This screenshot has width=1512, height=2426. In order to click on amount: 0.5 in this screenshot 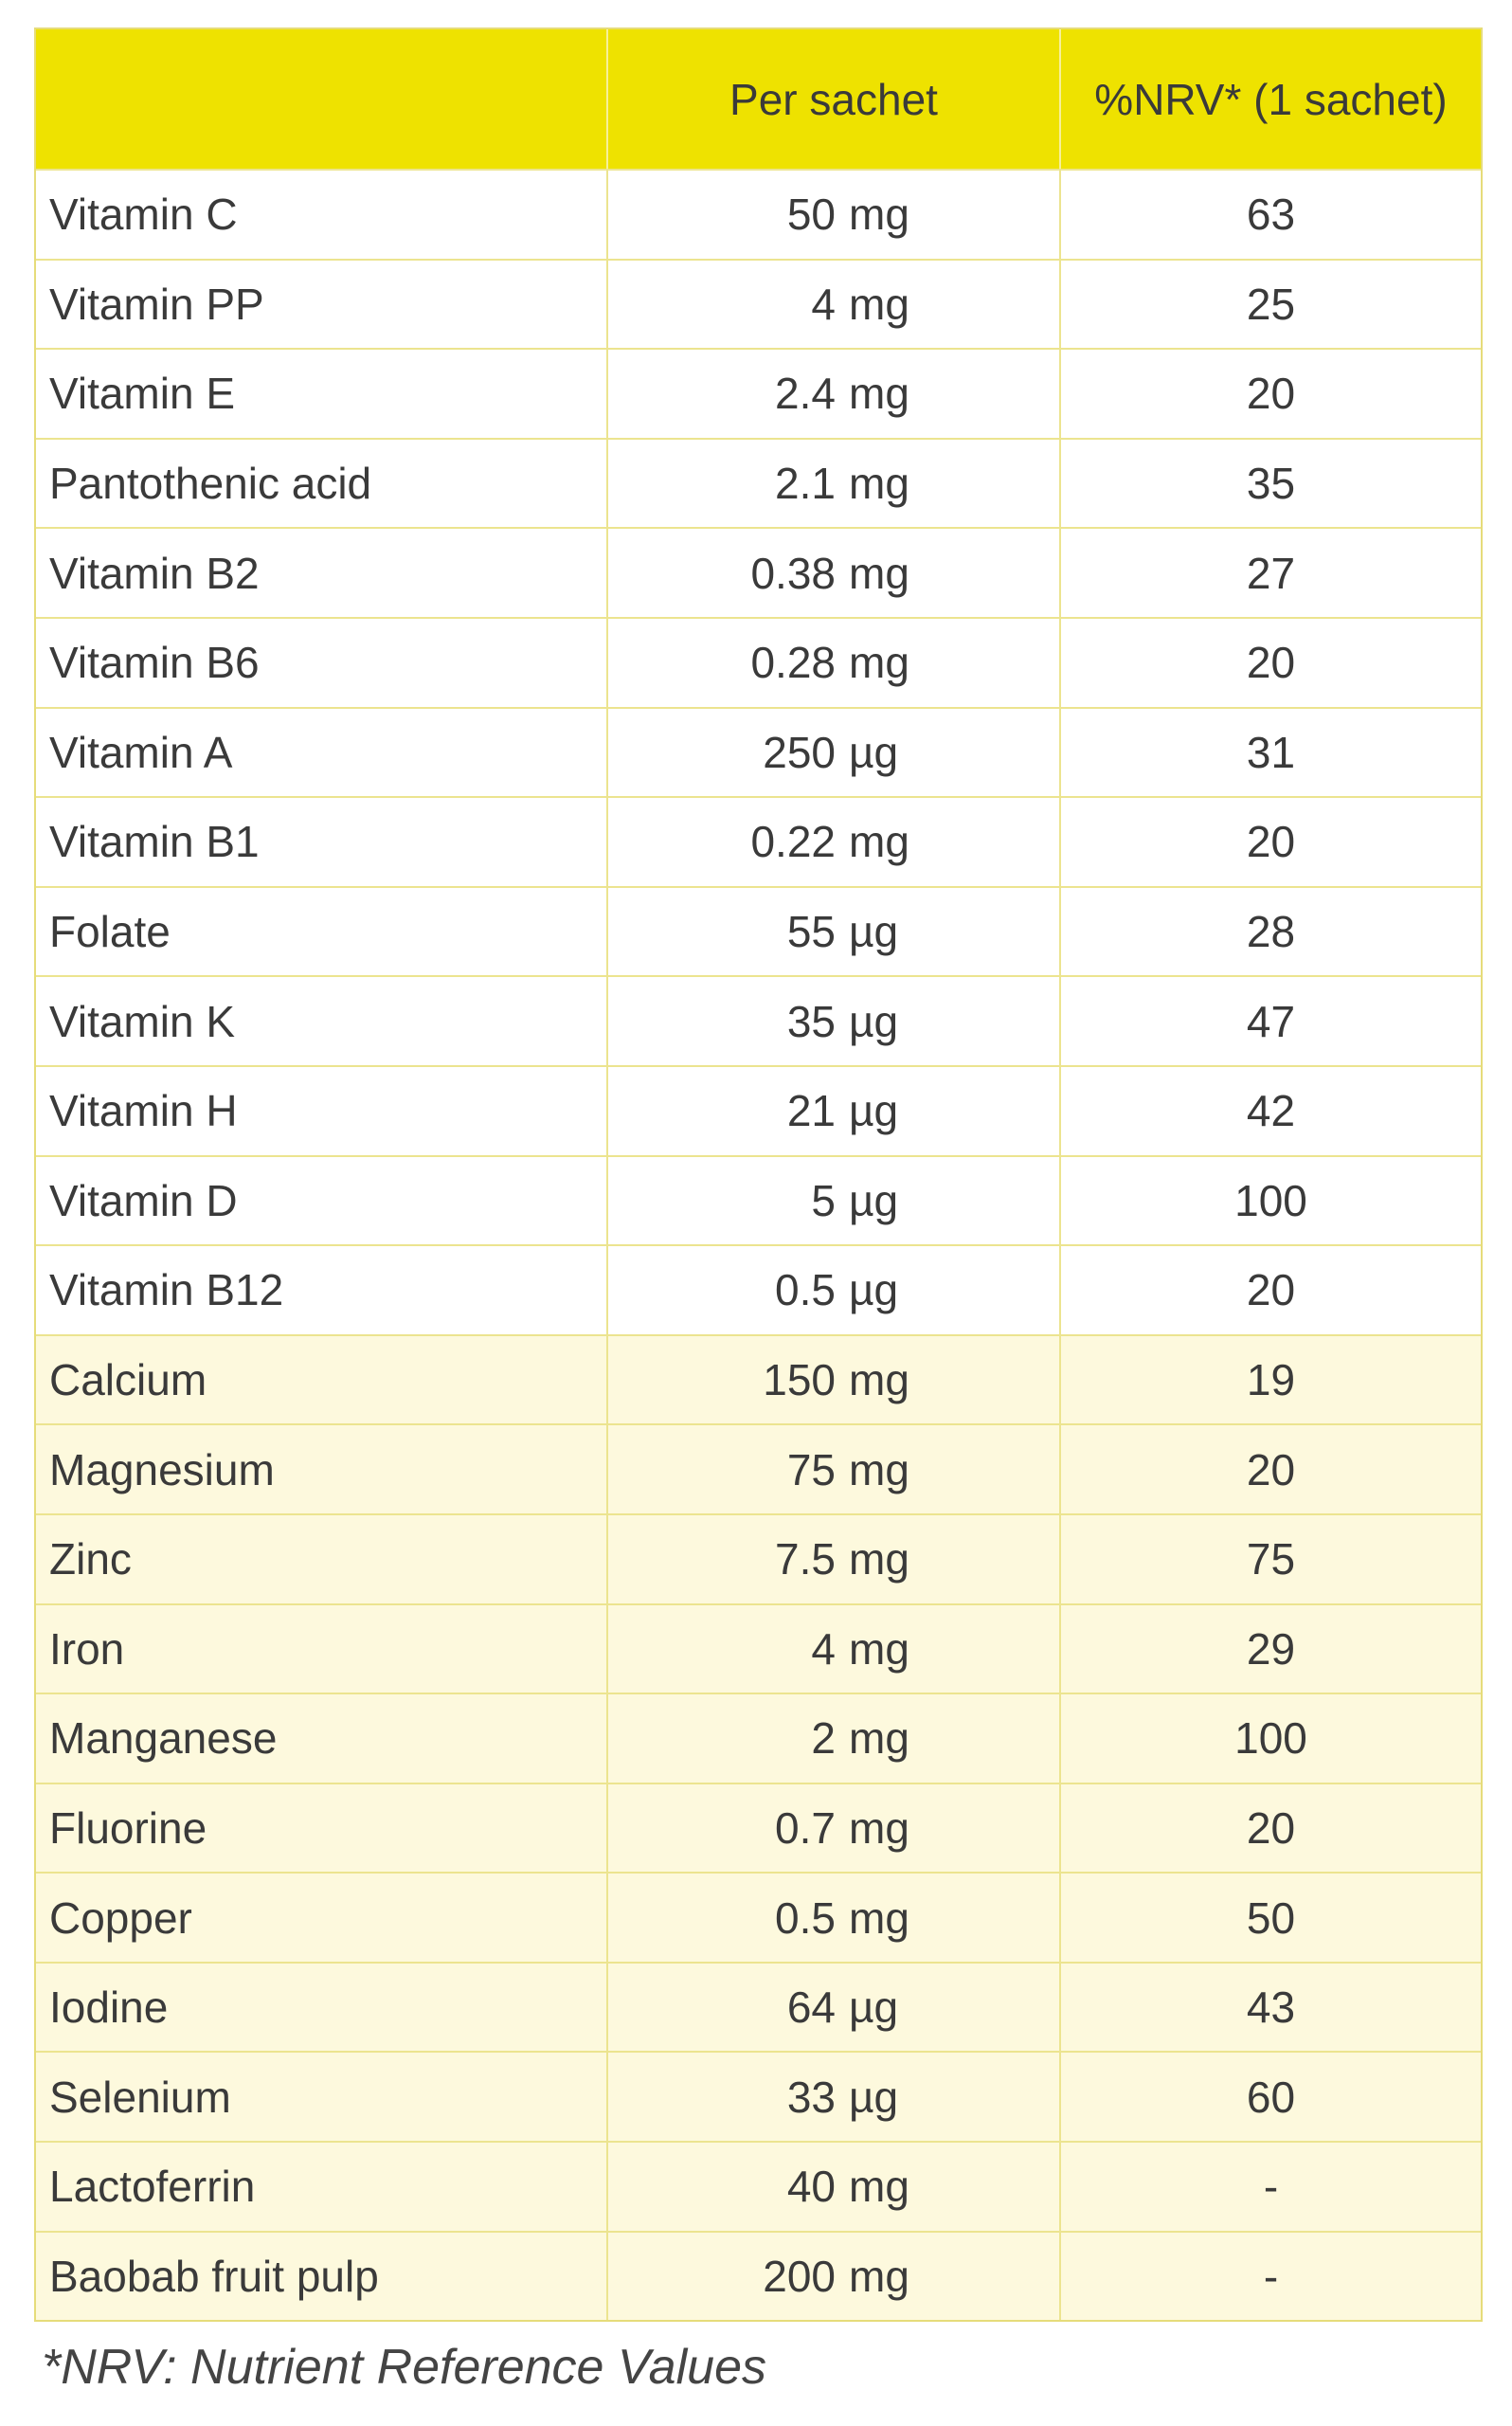, I will do `click(805, 1917)`.